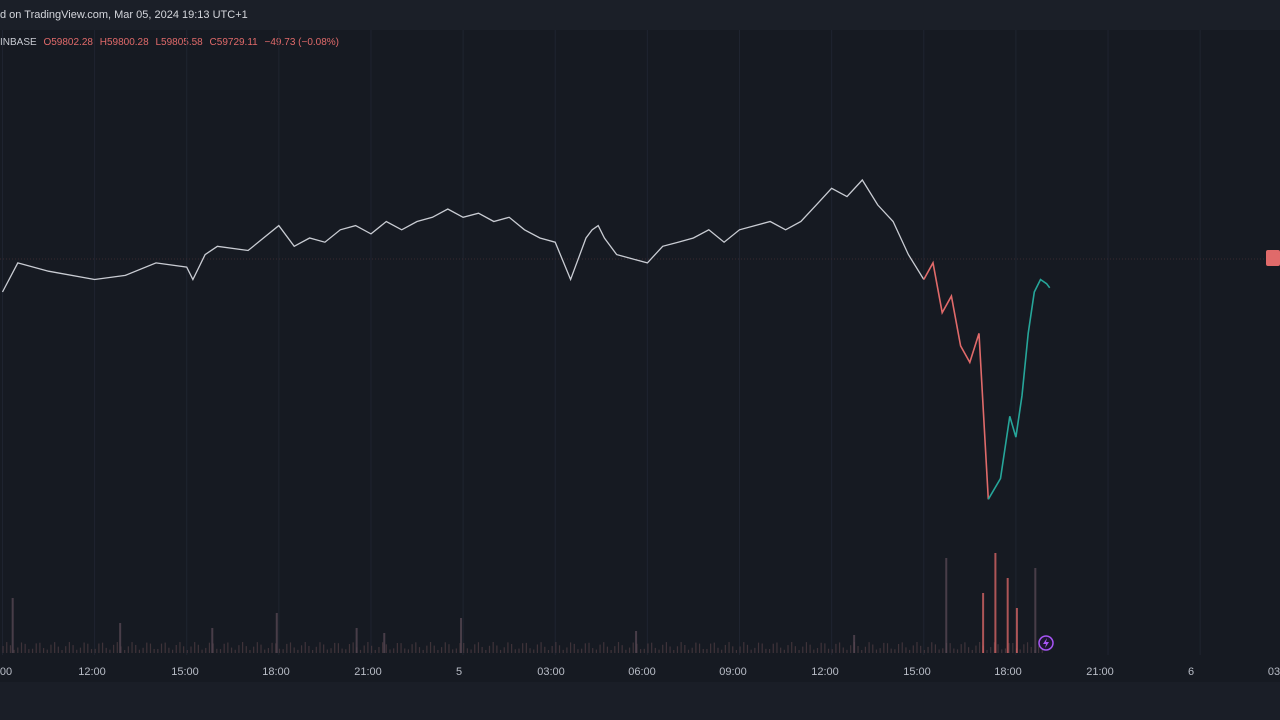 The width and height of the screenshot is (1280, 720). Describe the element at coordinates (463, 235) in the screenshot. I see `price-line` at that location.